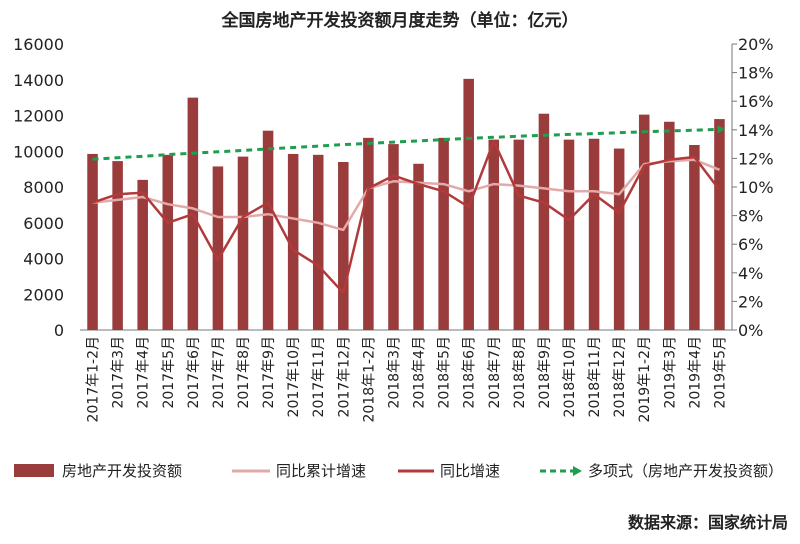 This screenshot has height=544, width=800. What do you see at coordinates (194, 372) in the screenshot?
I see `x-tick-label: 2017年6月` at bounding box center [194, 372].